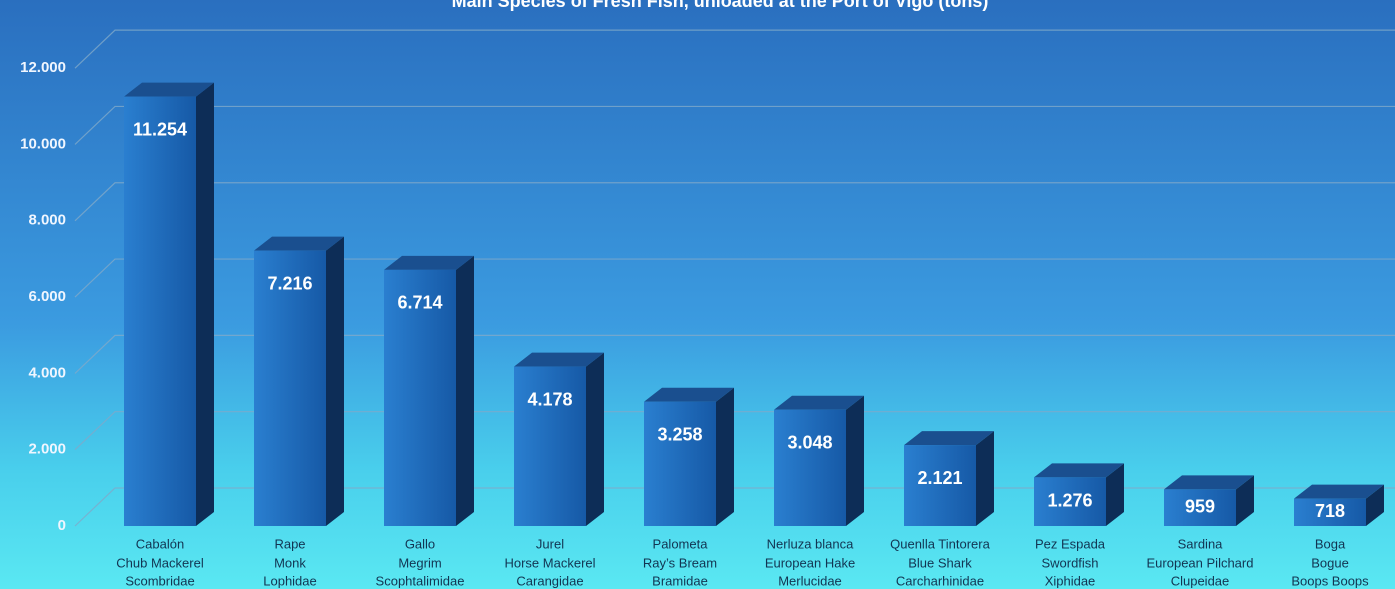  I want to click on x-tick-english: Ray’s Bream, so click(680, 562).